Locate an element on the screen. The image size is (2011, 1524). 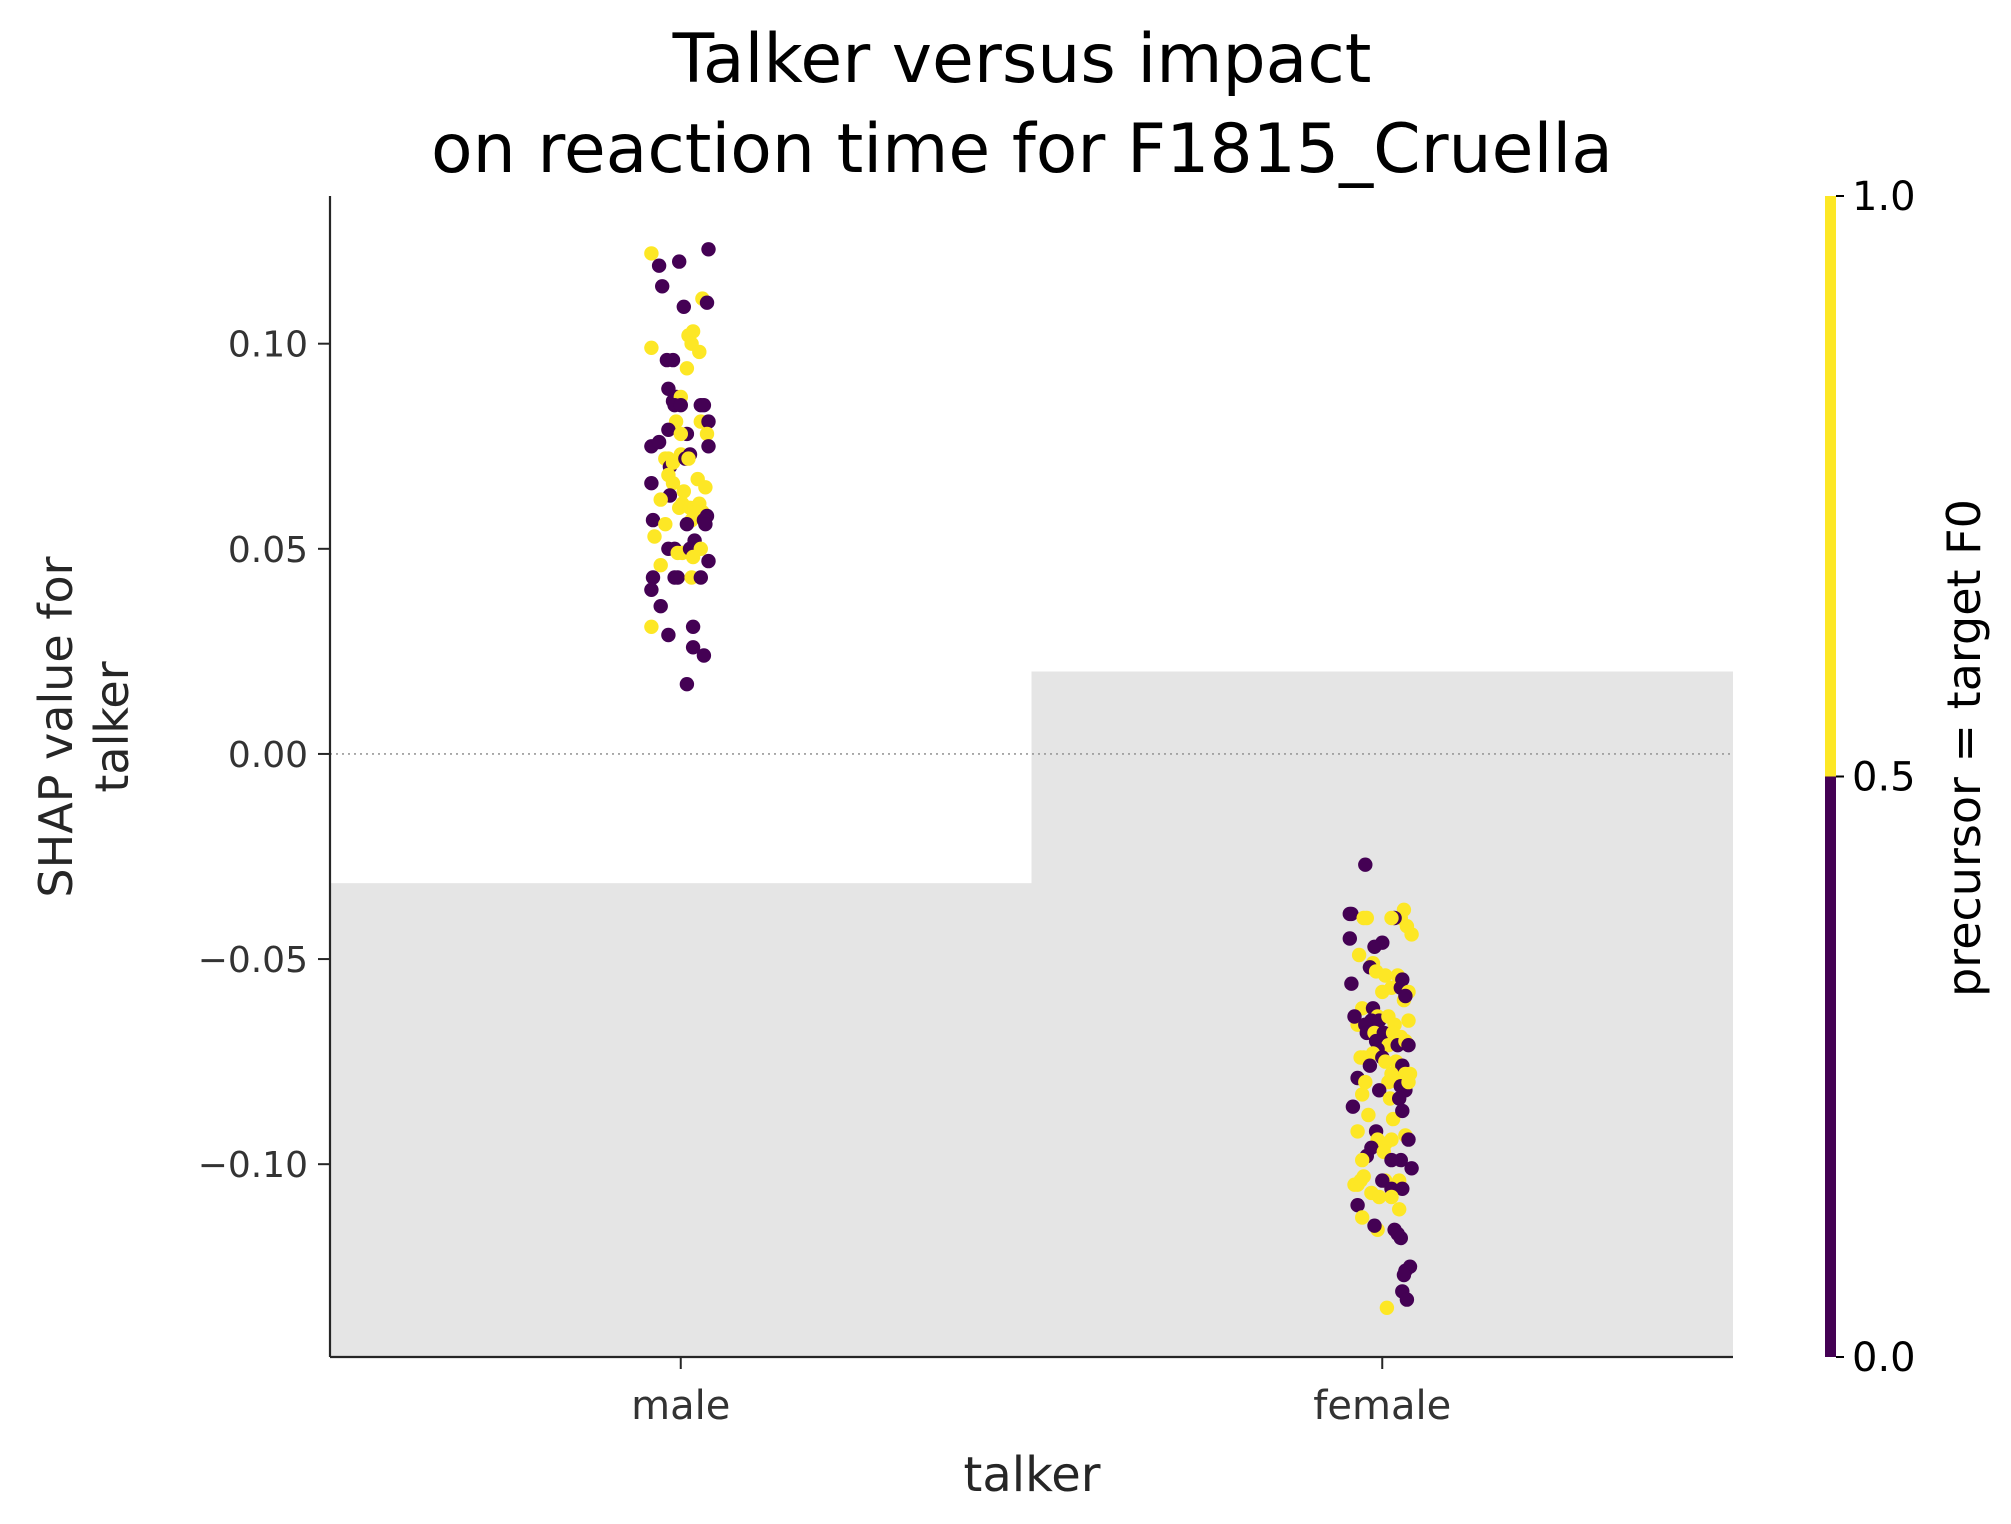
y-tick-label-1: 0.05 is located at coordinates (268, 550).